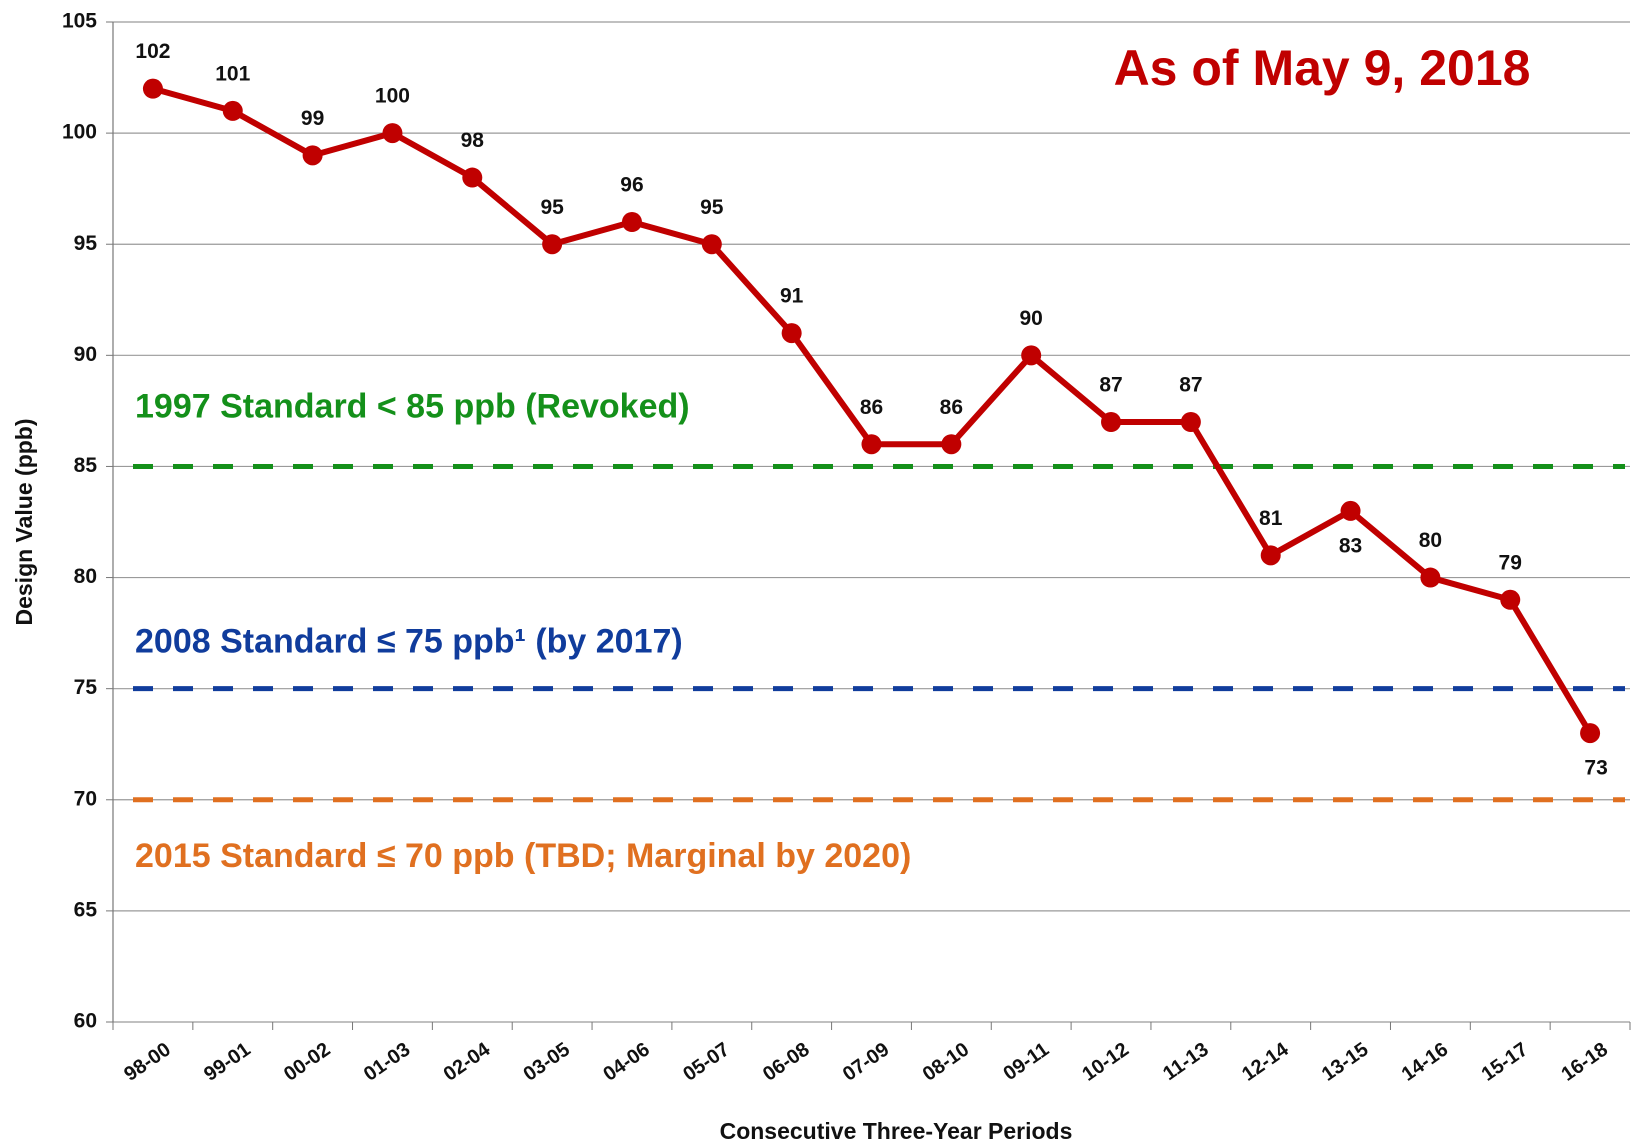  Describe the element at coordinates (79, 21) in the screenshot. I see `y-tick-label: 105` at that location.